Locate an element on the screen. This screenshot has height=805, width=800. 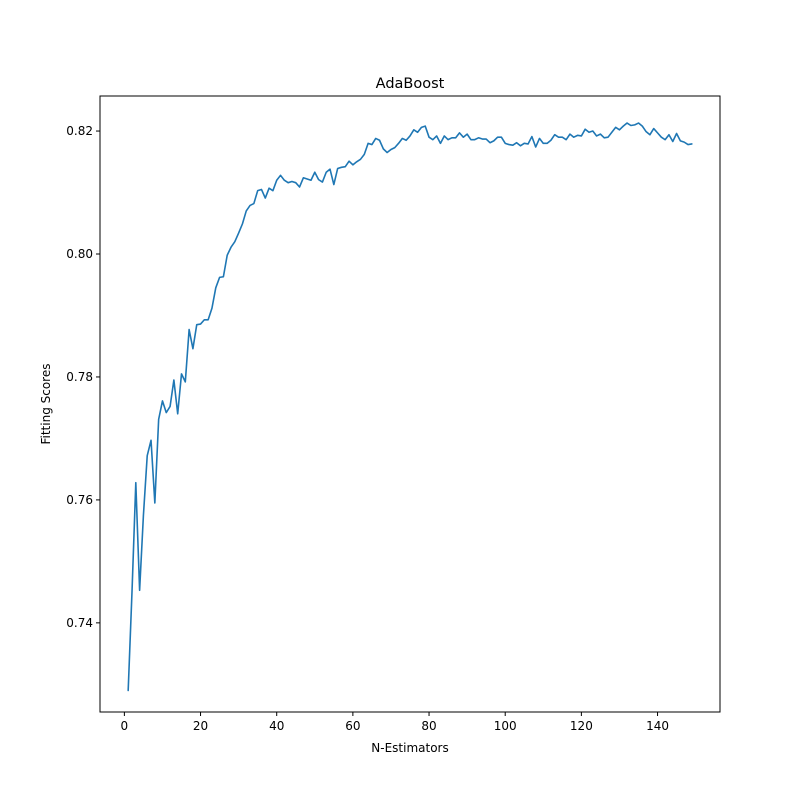
x-axis-label: N-Estimators is located at coordinates (409, 748).